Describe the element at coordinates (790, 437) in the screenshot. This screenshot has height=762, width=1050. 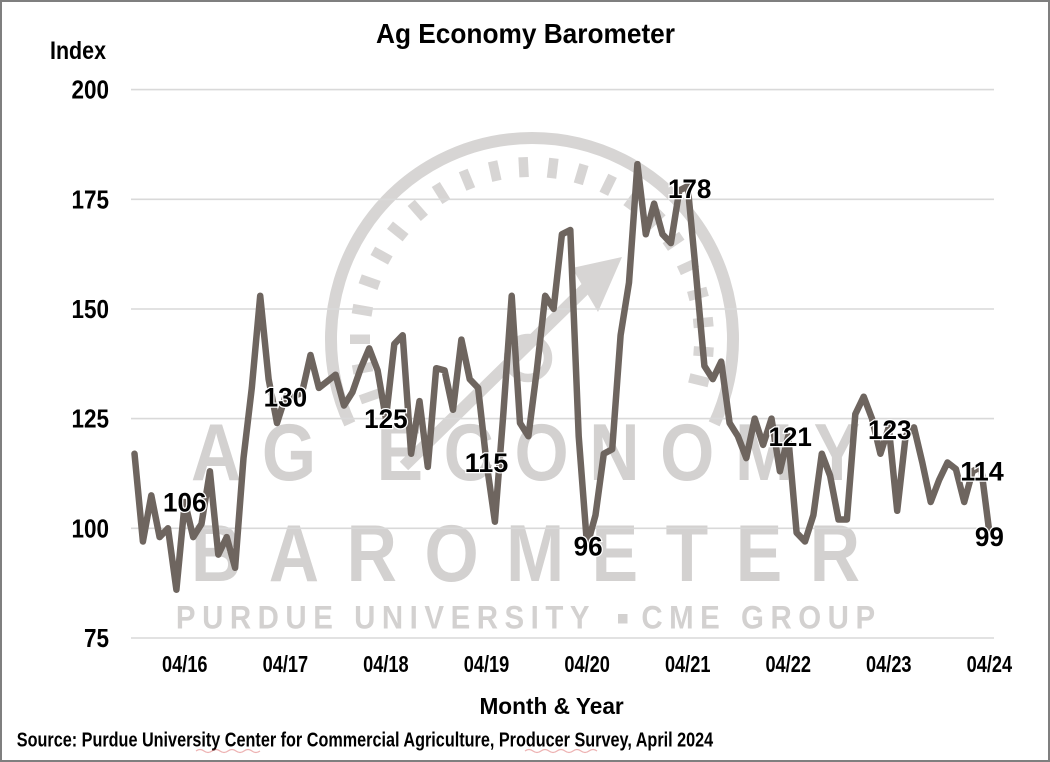
I see `svg-text: 121` at that location.